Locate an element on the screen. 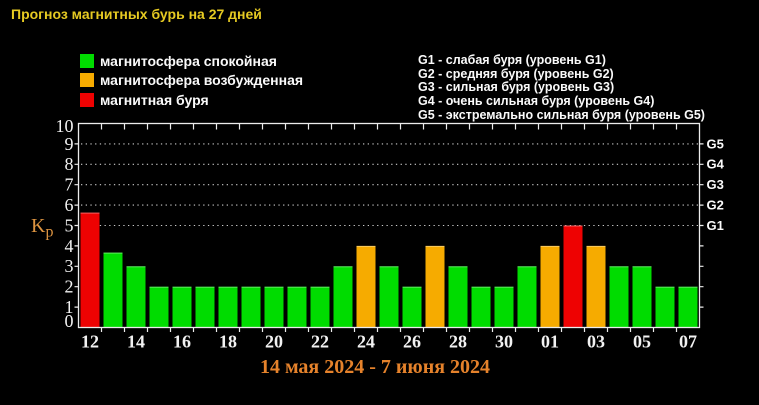 This screenshot has height=405, width=759. svg-text: 4 is located at coordinates (69, 246).